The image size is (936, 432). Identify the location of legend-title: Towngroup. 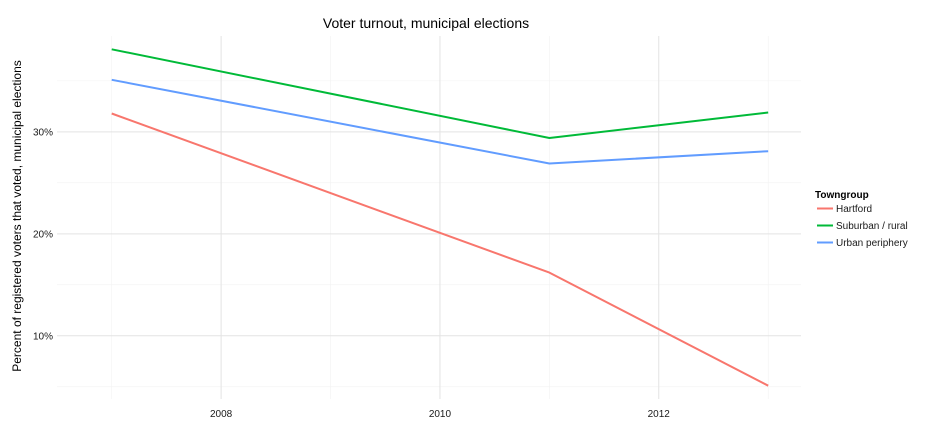
(842, 195).